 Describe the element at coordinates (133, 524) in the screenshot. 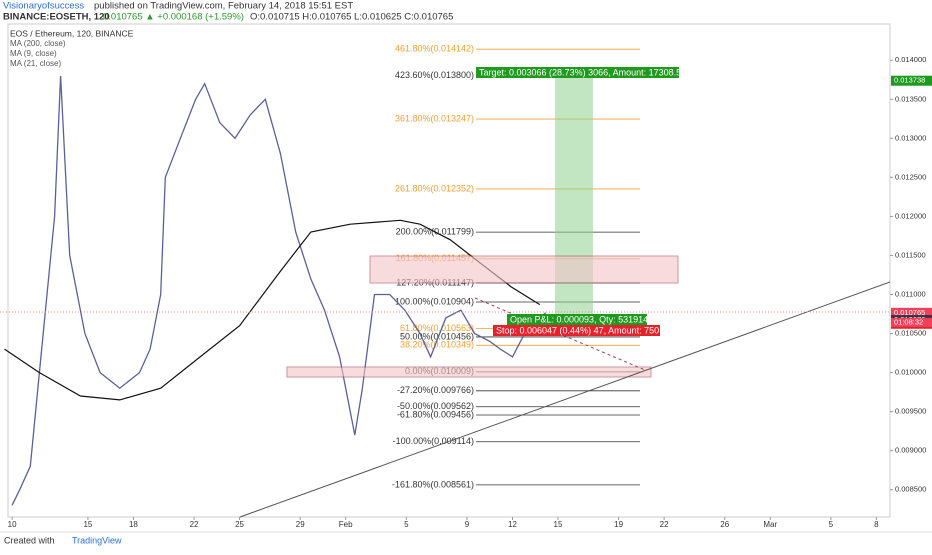

I see `x-tick-label: 18` at that location.